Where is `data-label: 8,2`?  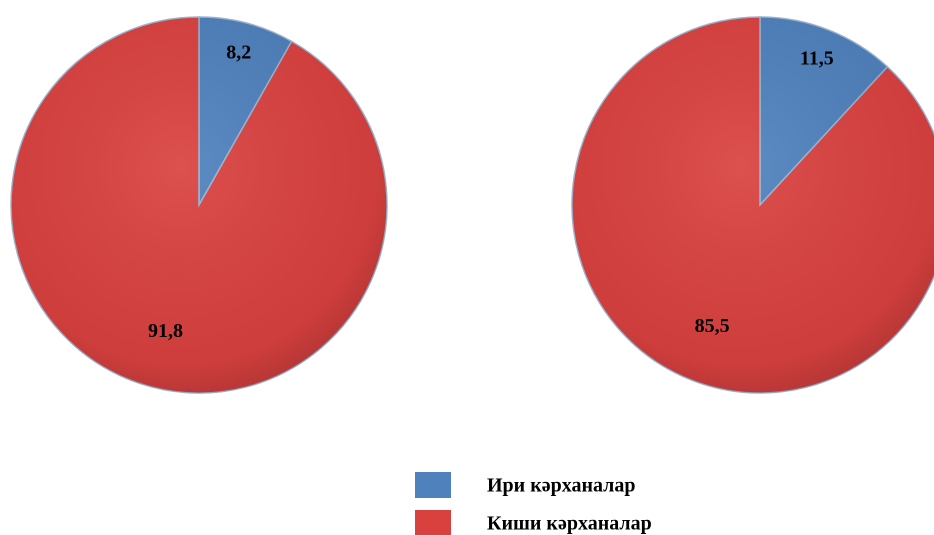
data-label: 8,2 is located at coordinates (238, 53).